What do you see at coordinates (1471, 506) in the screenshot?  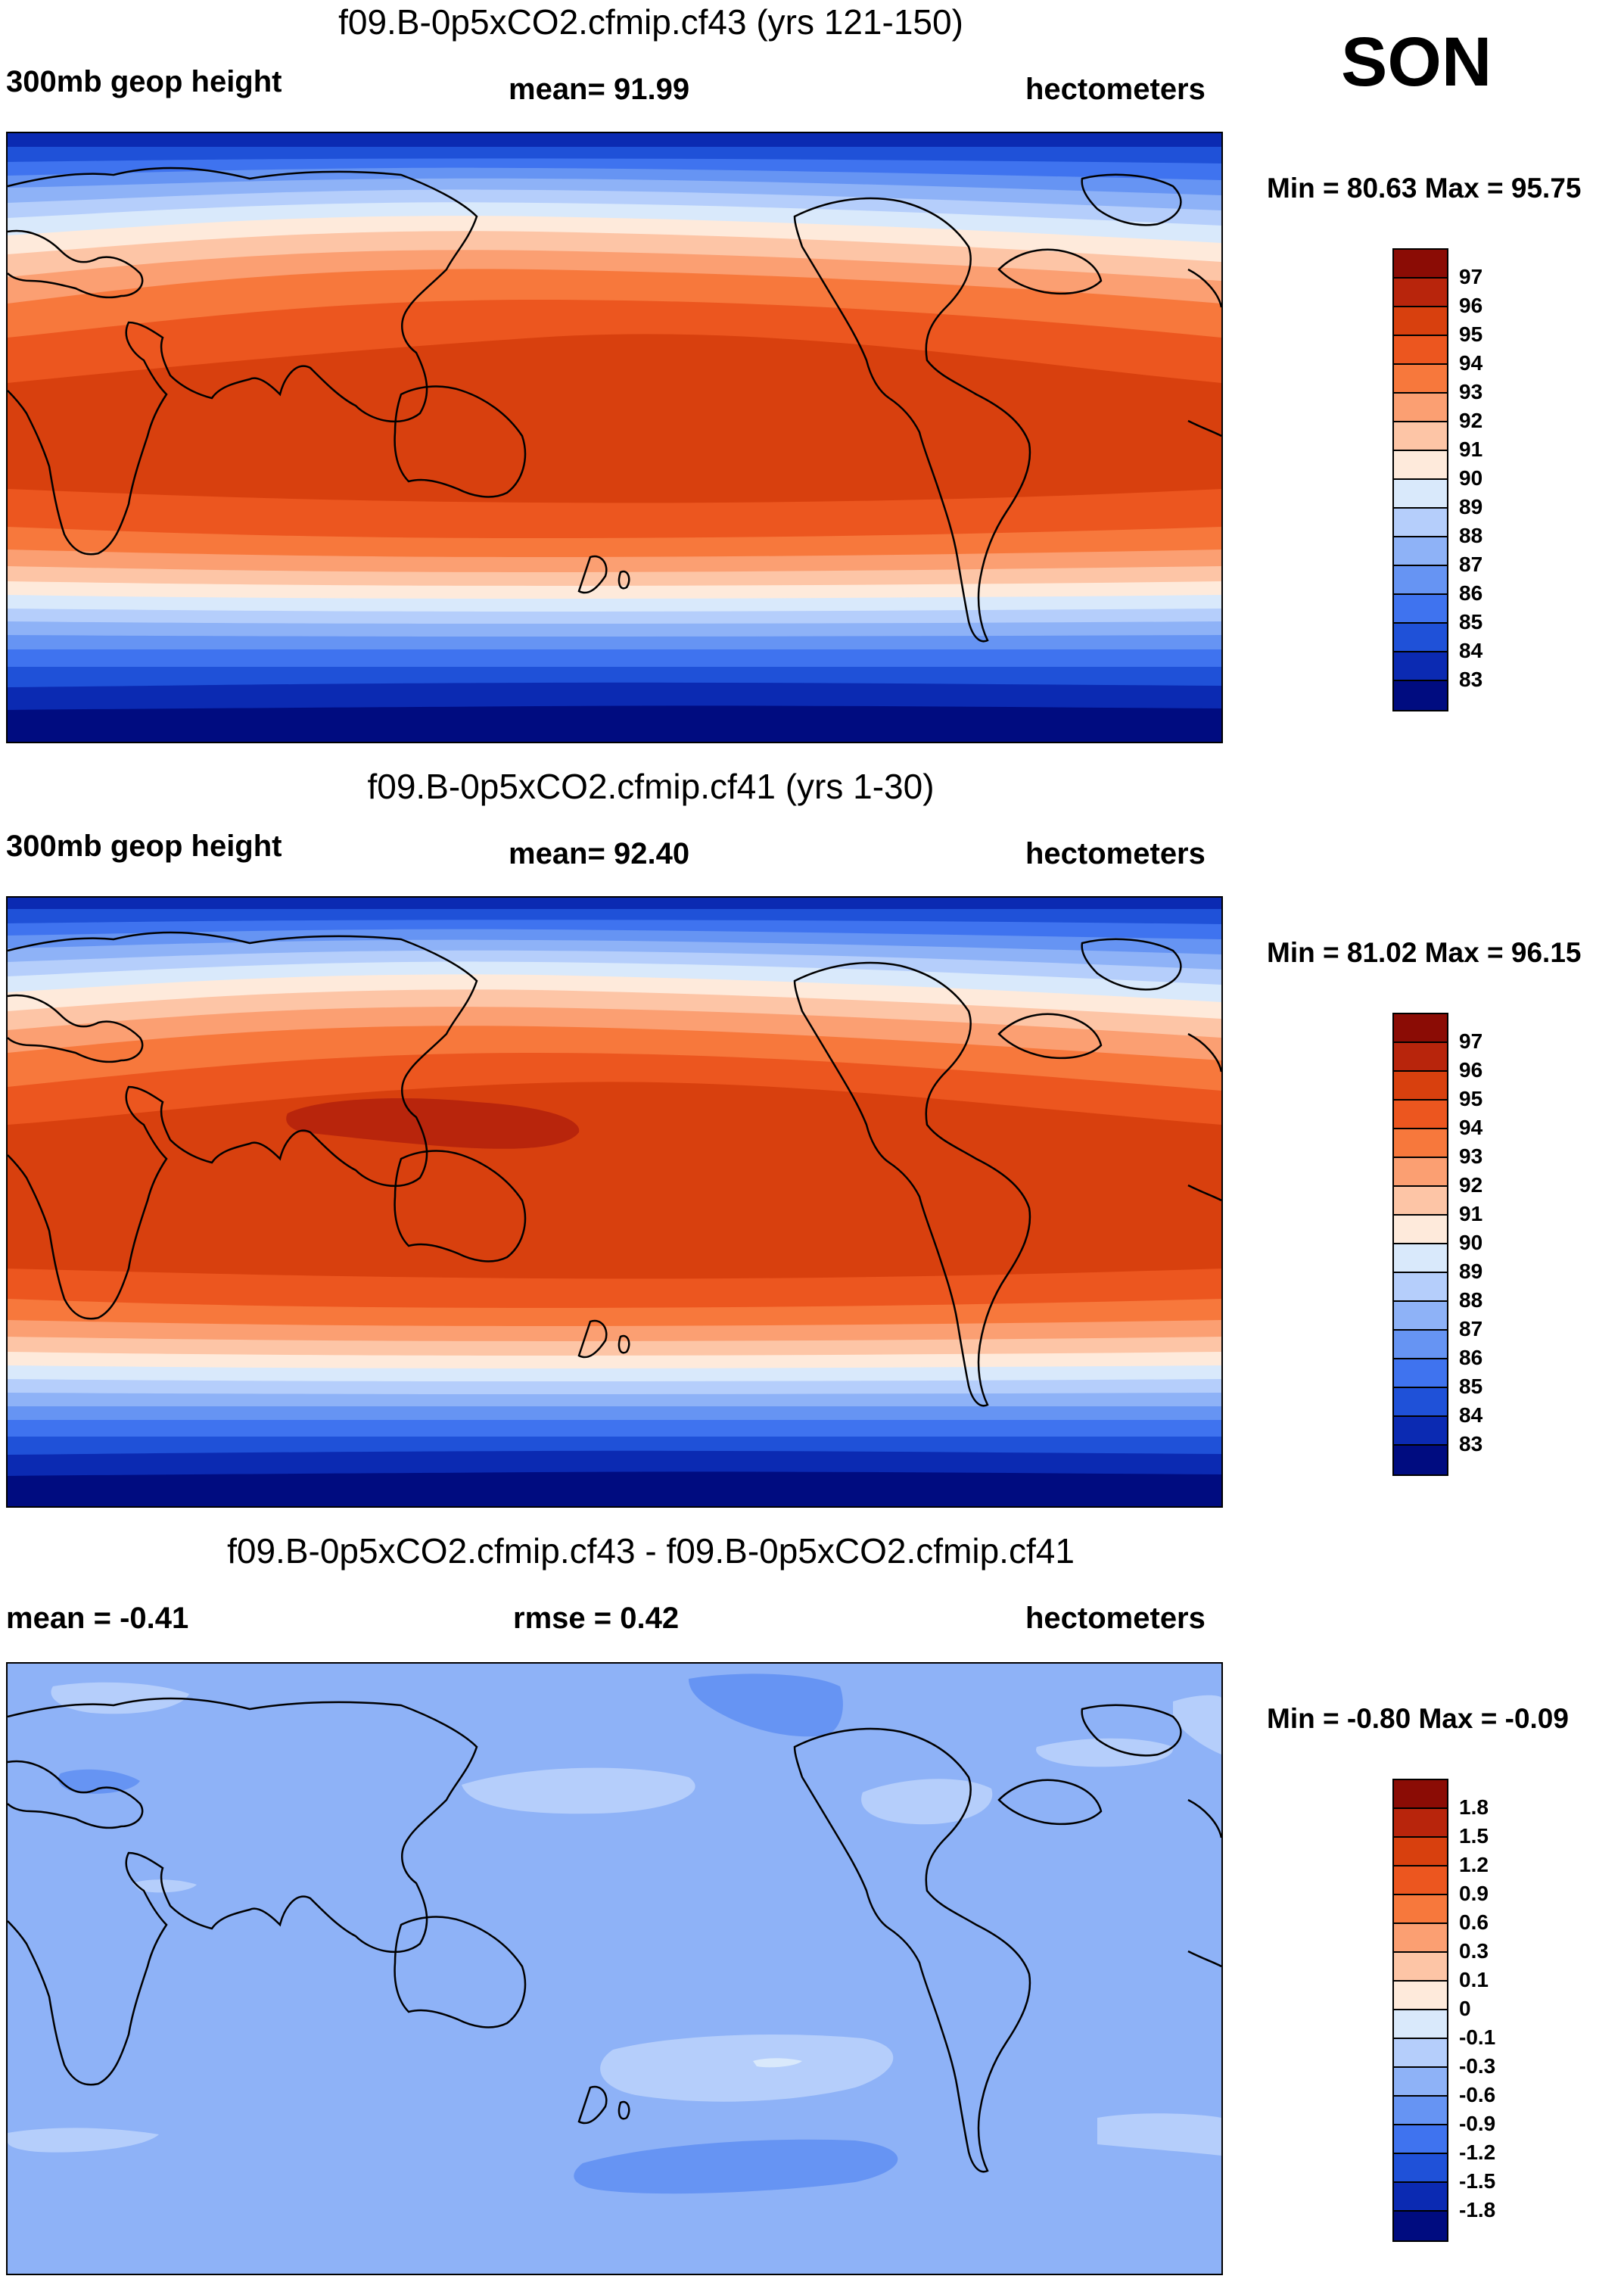 I see `panel-1-colorbar-label: 89` at bounding box center [1471, 506].